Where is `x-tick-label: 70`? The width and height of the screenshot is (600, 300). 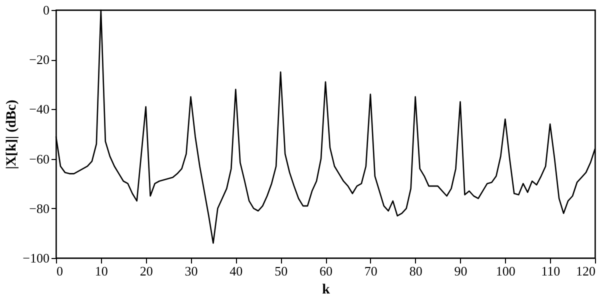 x-tick-label: 70 is located at coordinates (371, 271).